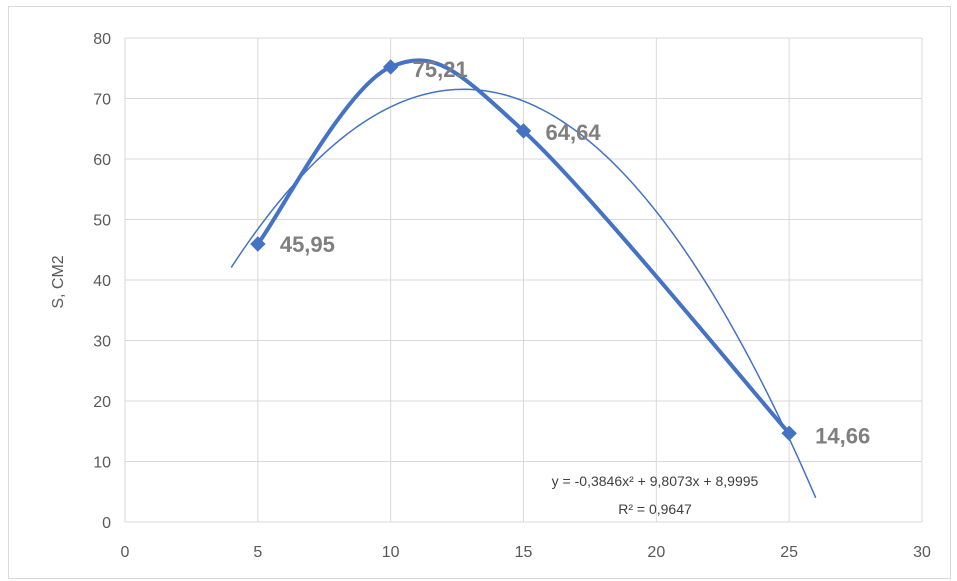  I want to click on y-tick-label: 20, so click(102, 402).